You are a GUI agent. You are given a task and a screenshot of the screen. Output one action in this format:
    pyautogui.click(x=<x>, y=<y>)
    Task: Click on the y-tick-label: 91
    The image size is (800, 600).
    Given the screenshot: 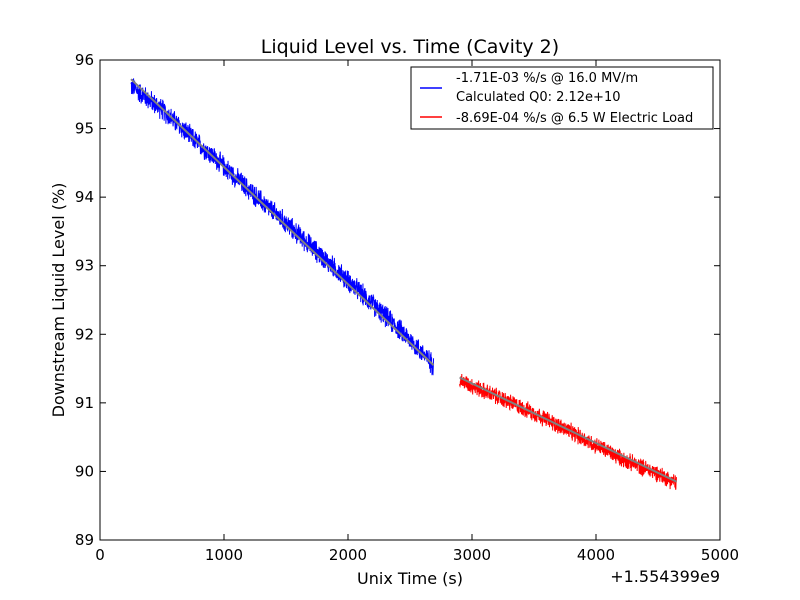 What is the action you would take?
    pyautogui.click(x=84, y=403)
    